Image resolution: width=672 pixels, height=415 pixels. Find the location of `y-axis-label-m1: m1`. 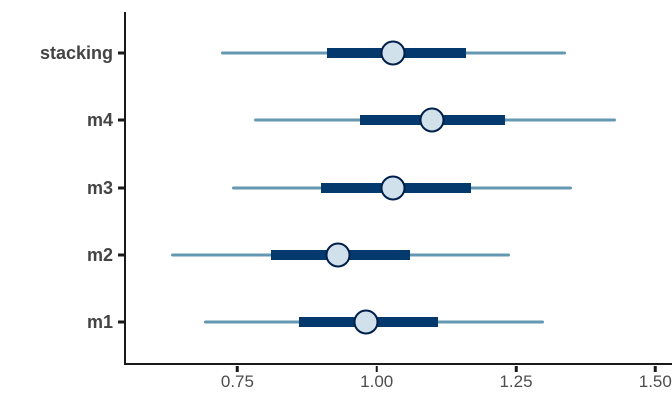

y-axis-label-m1: m1 is located at coordinates (99, 321).